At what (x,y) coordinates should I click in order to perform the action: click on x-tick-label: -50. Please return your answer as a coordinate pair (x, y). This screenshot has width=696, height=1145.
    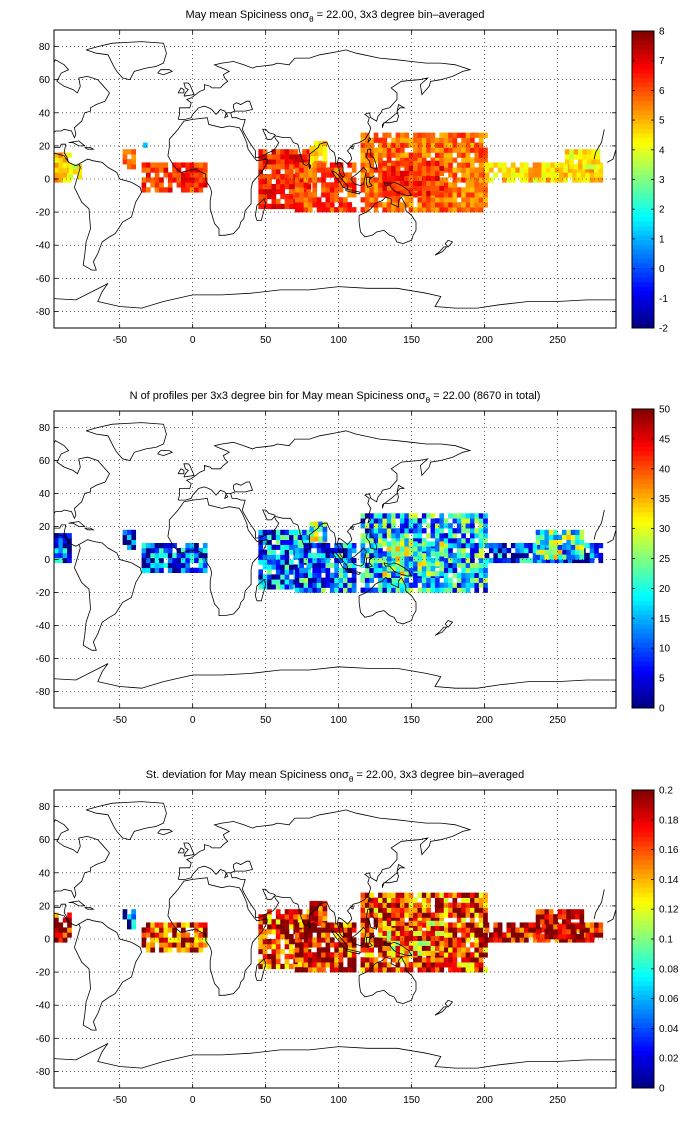
    Looking at the image, I should click on (119, 1100).